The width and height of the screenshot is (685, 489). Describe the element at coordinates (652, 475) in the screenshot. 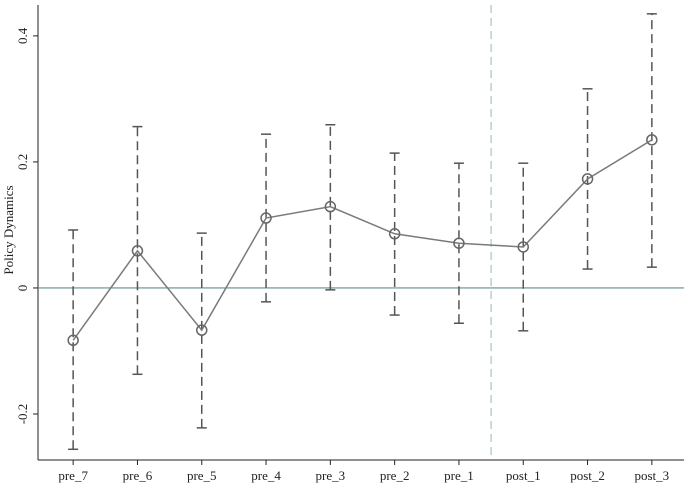

I see `x-tick-label: post_3` at that location.